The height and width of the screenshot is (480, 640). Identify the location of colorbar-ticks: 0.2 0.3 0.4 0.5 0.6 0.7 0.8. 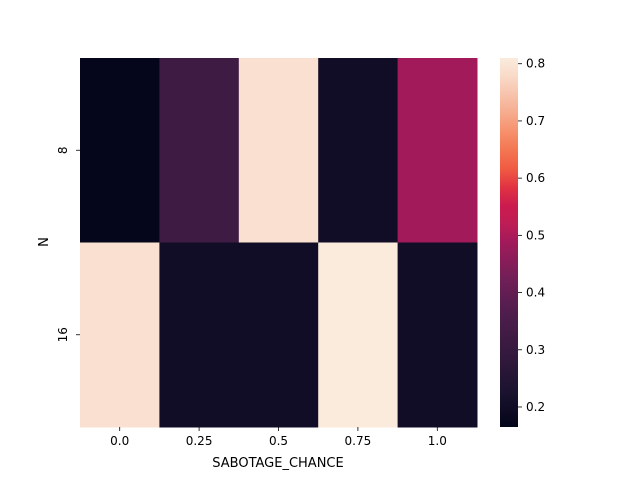
(531, 235).